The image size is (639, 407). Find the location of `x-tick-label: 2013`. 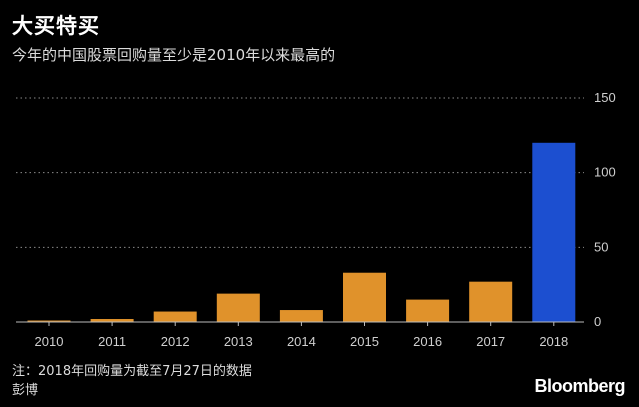

x-tick-label: 2013 is located at coordinates (238, 341).